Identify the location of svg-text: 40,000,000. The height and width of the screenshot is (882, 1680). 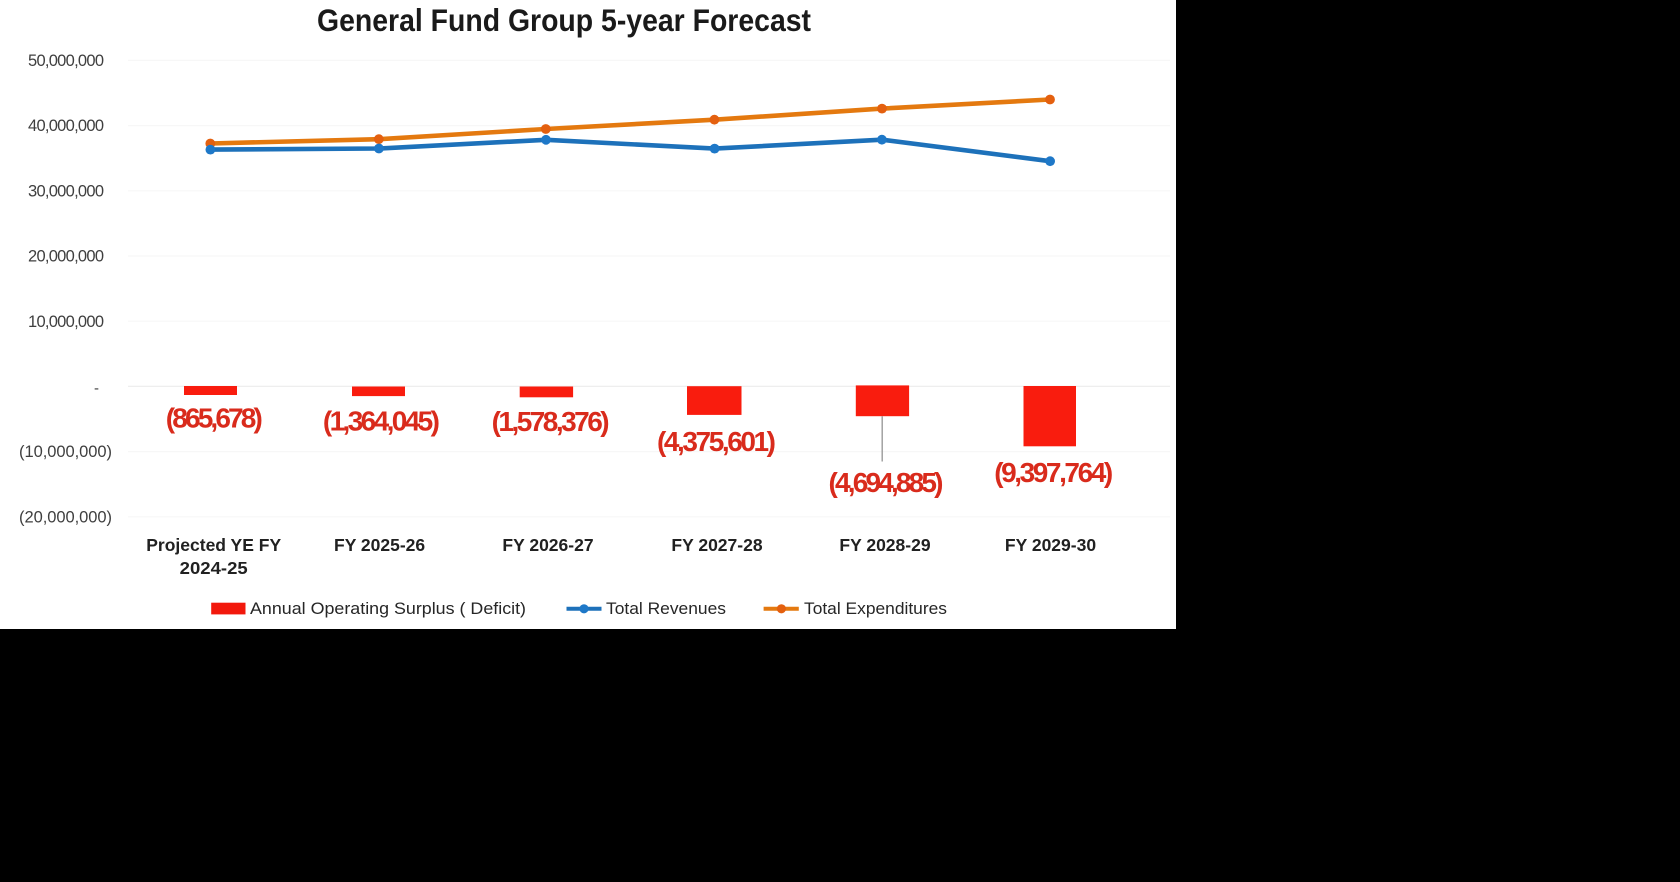
(66, 126).